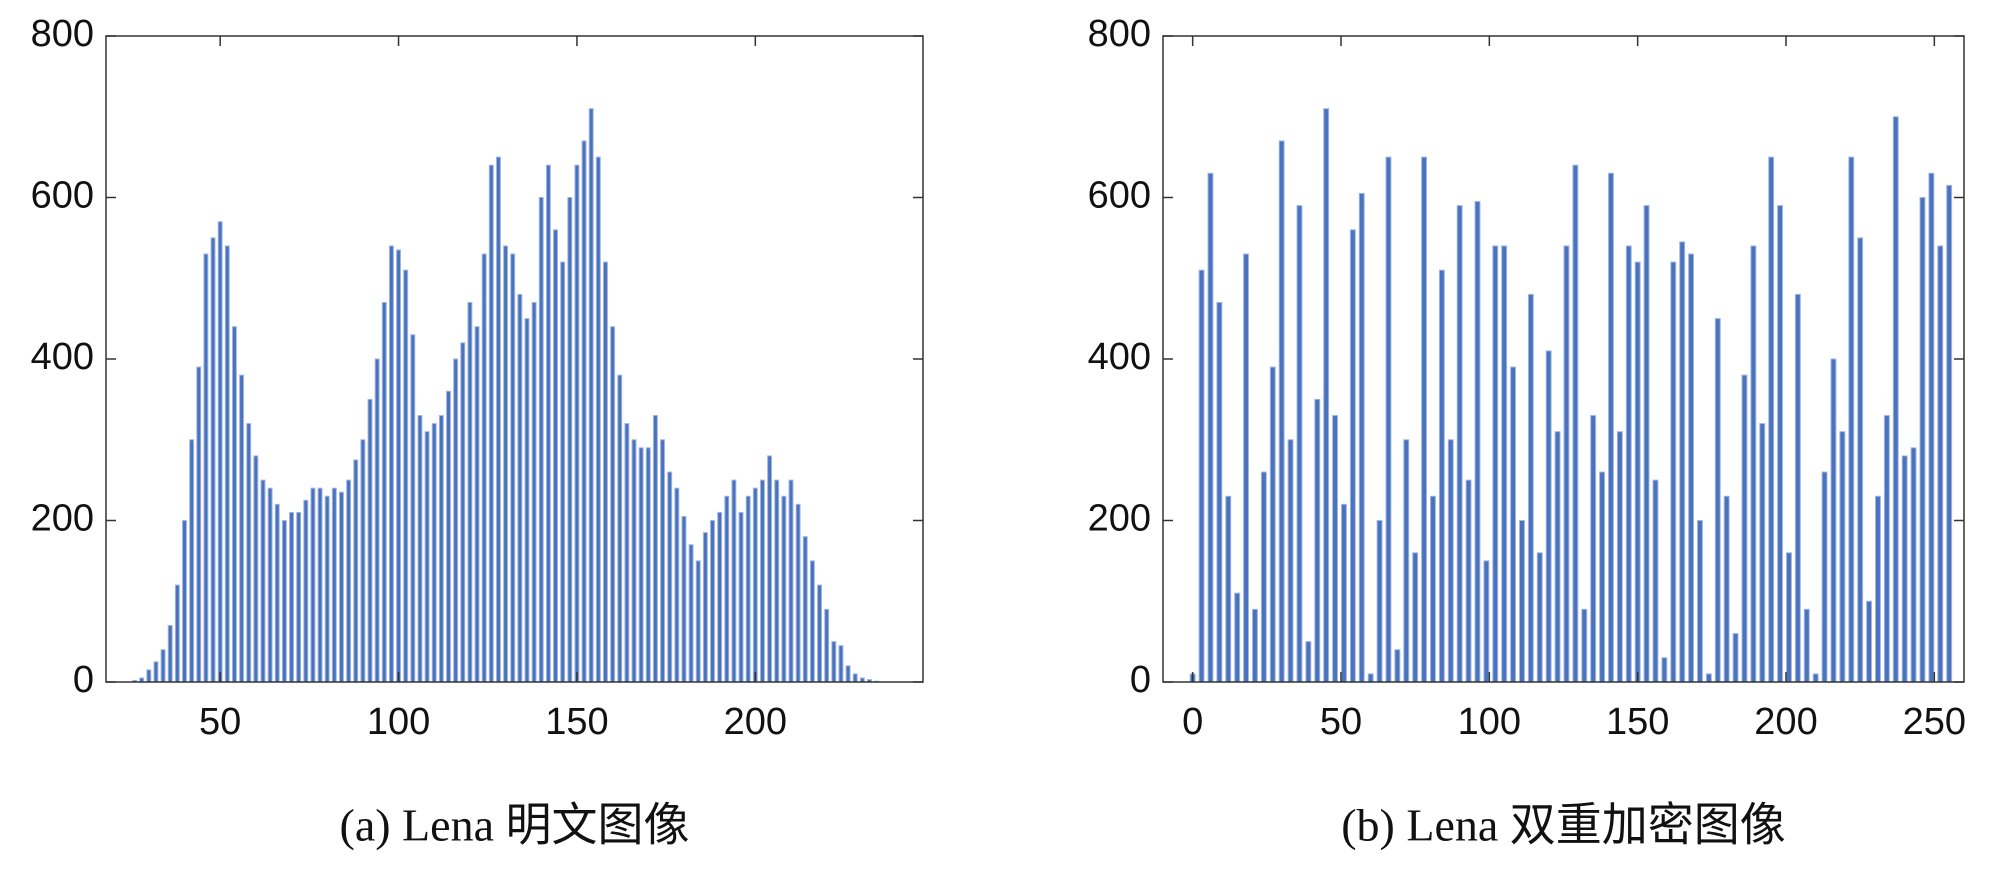 The height and width of the screenshot is (872, 2000). Describe the element at coordinates (755, 722) in the screenshot. I see `x-tick-label: 200` at that location.